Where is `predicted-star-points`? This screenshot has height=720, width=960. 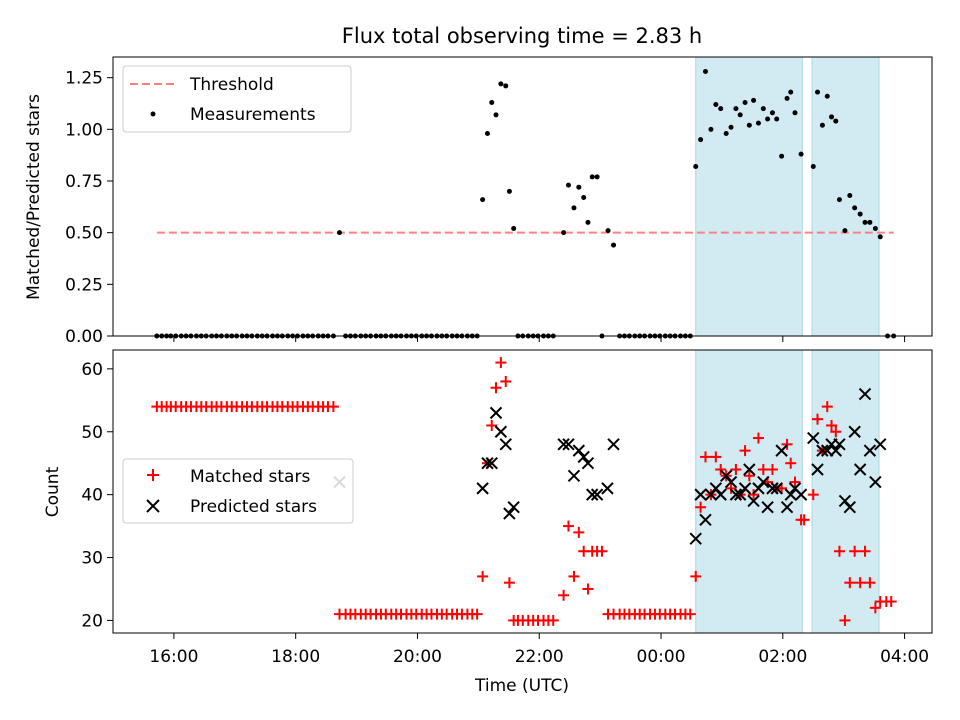
predicted-star-points is located at coordinates (610, 466).